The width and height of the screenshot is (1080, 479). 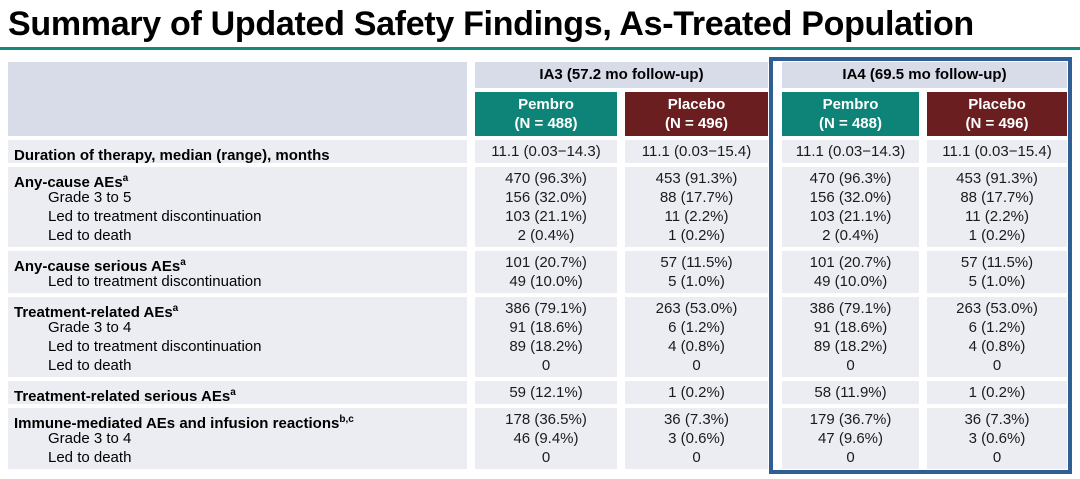 I want to click on title-underline-rule, so click(x=540, y=48).